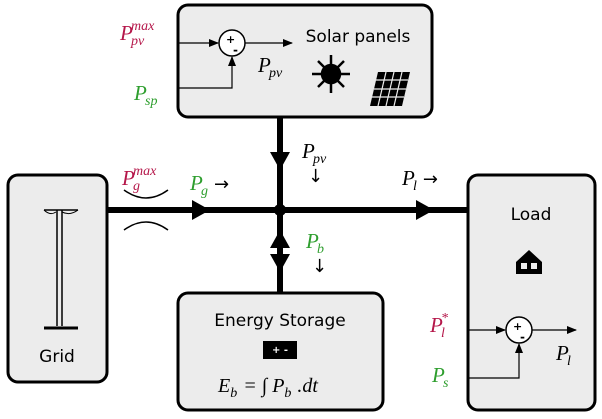  What do you see at coordinates (331, 74) in the screenshot?
I see `sun-icon` at bounding box center [331, 74].